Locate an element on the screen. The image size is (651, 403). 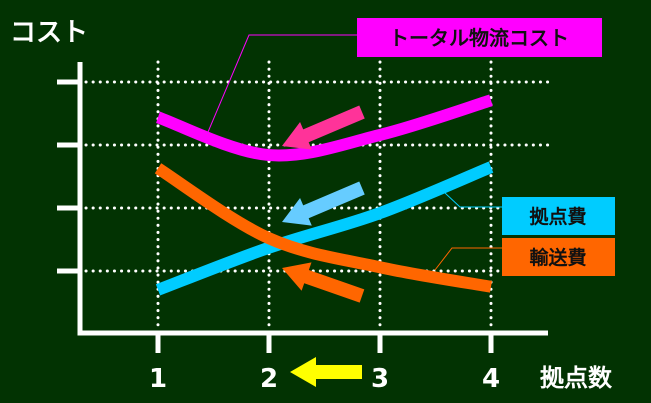
legend-base-box is located at coordinates (558, 216).